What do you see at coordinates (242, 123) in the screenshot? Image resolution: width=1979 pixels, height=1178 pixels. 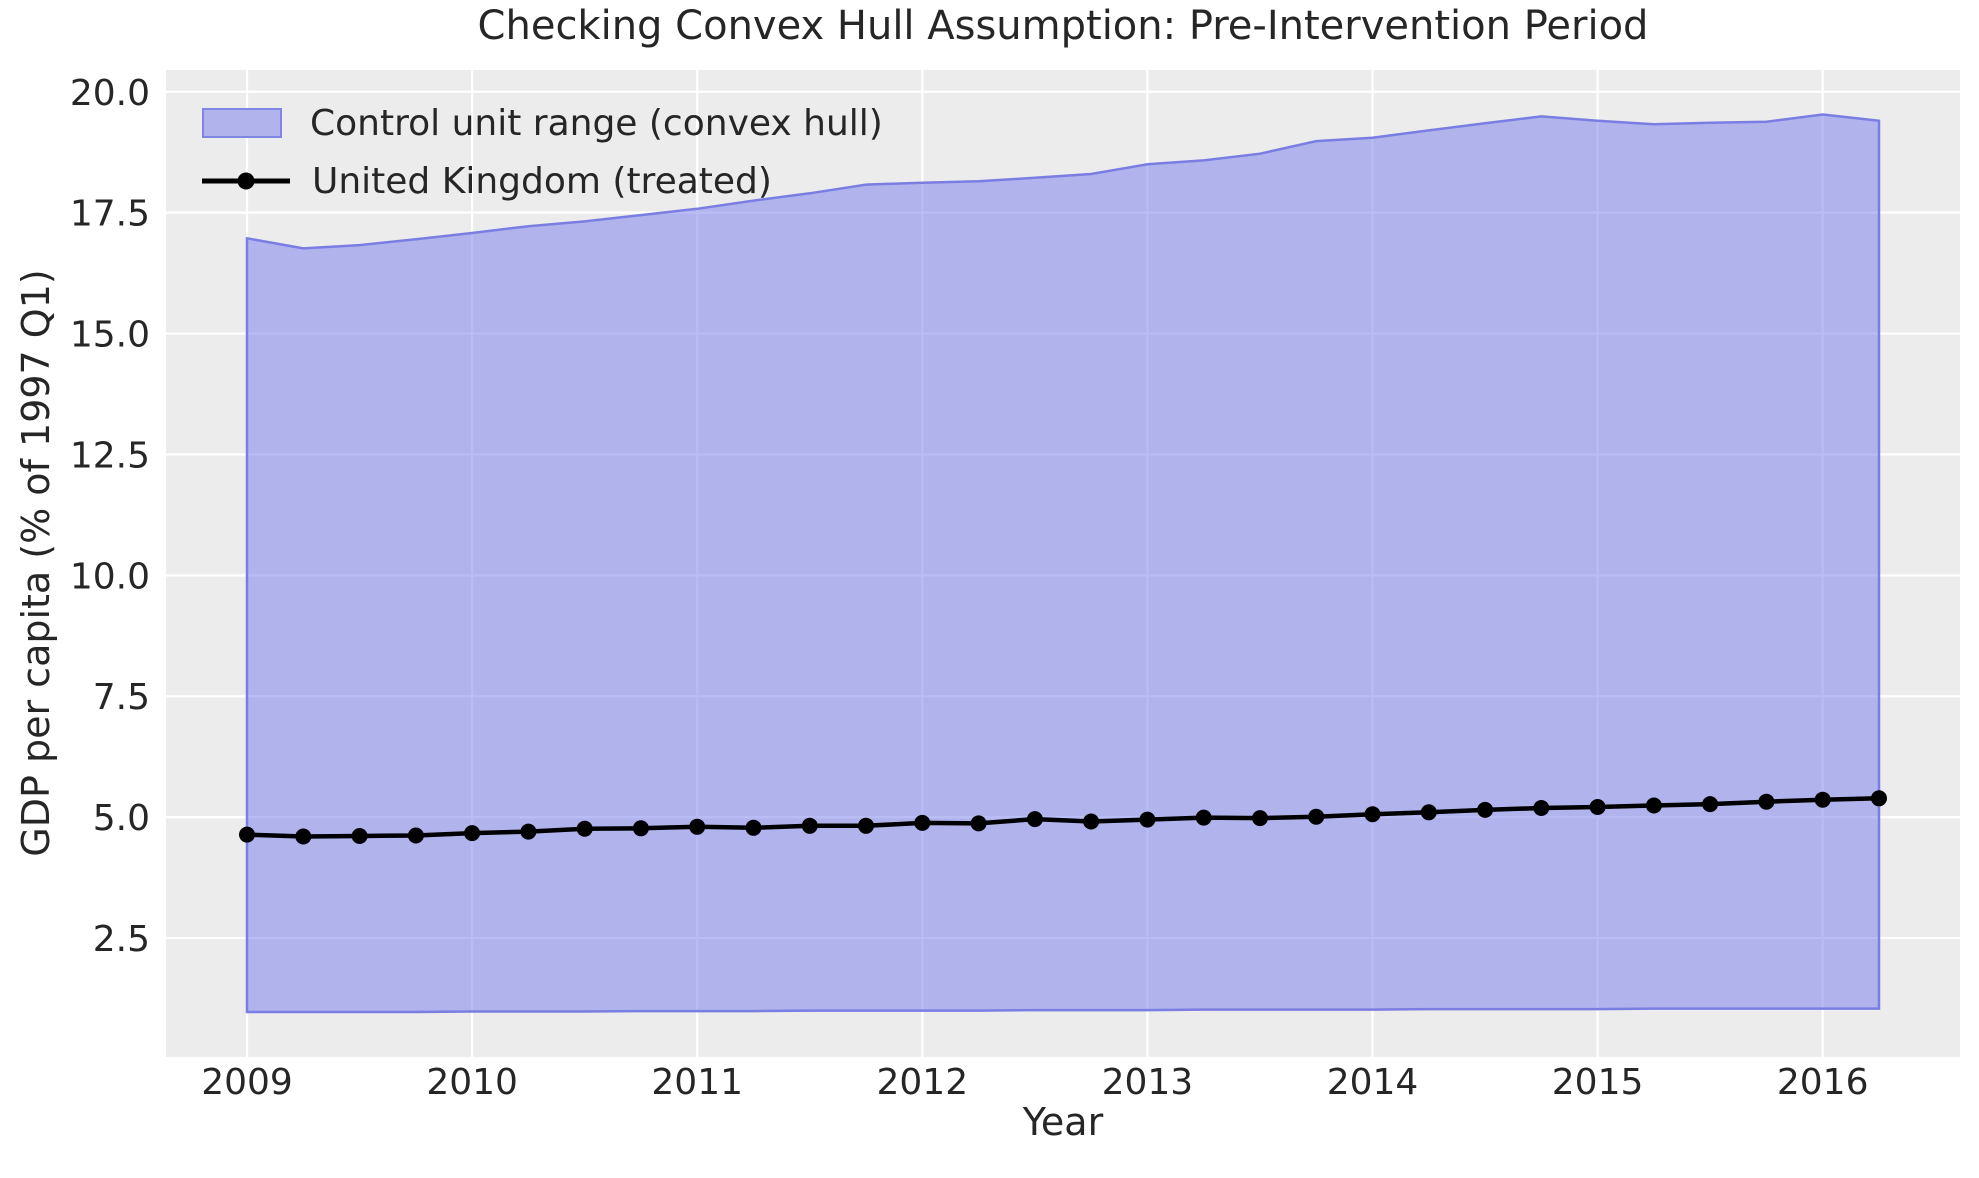 I see `hull-swatch` at bounding box center [242, 123].